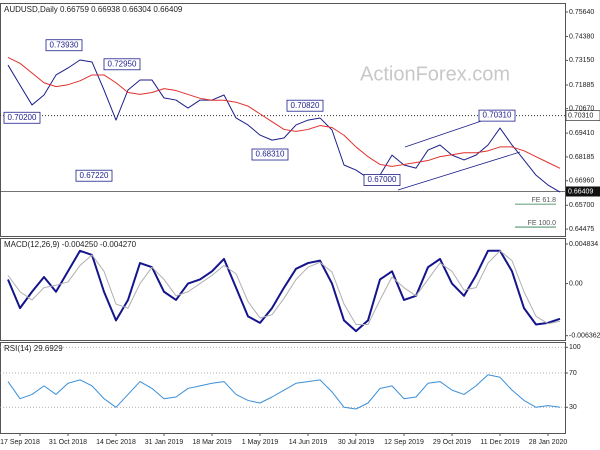 This screenshot has height=450, width=600. Describe the element at coordinates (284, 392) in the screenshot. I see `series-line` at that location.